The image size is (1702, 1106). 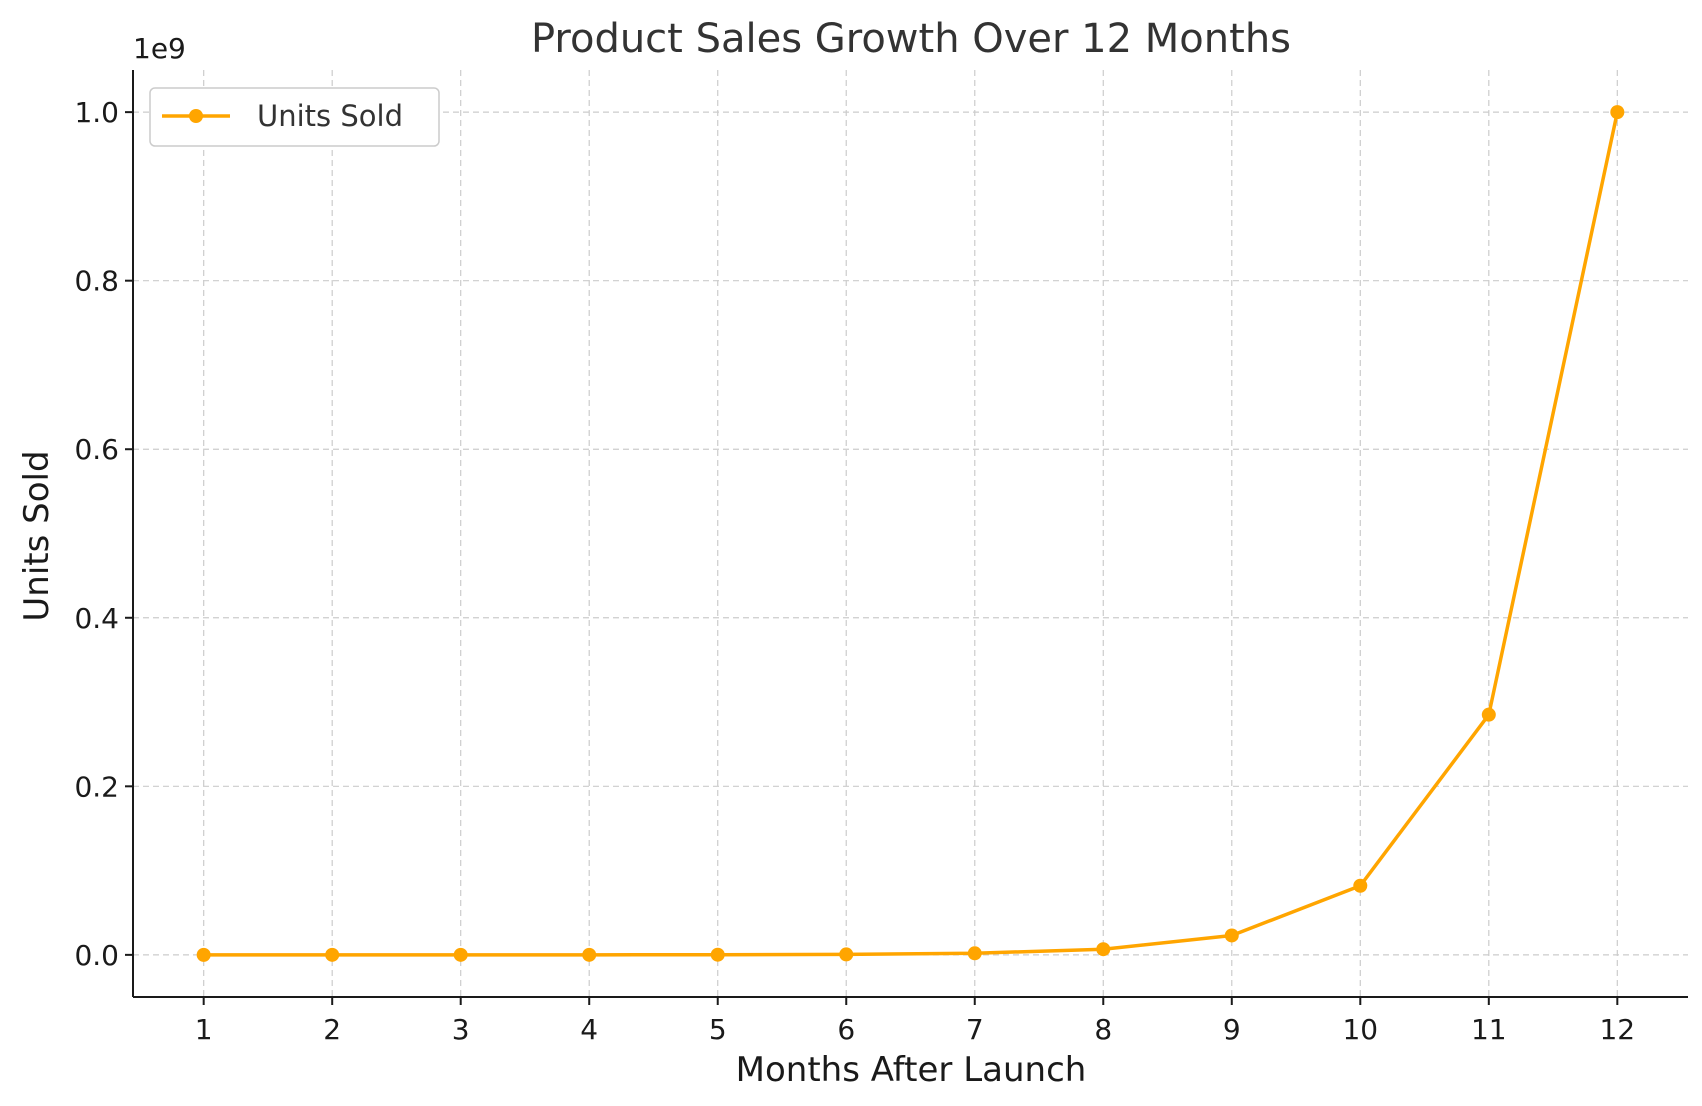 What do you see at coordinates (975, 1029) in the screenshot?
I see `x-tick-label: 7` at bounding box center [975, 1029].